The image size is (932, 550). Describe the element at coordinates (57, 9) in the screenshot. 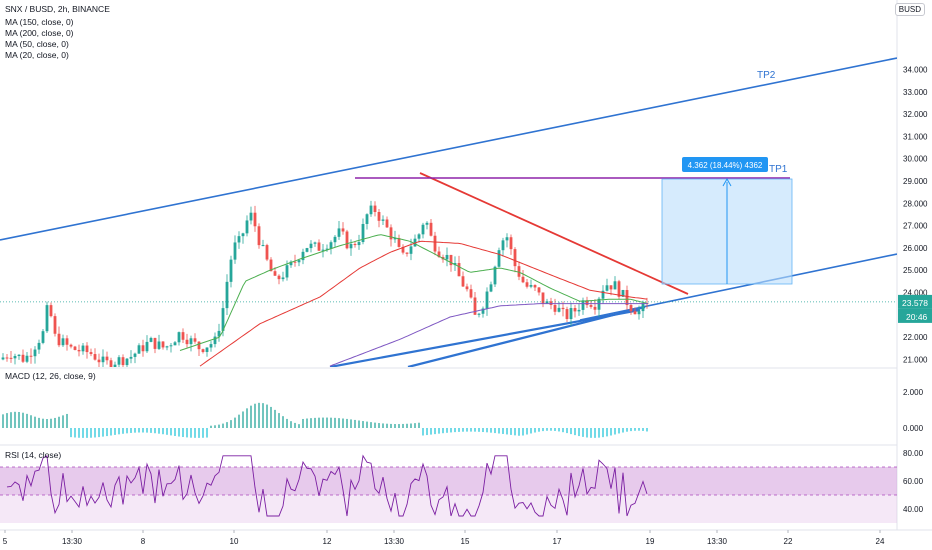

I see `symbol-title: SNX / BUSD, 2h, BINANCE` at that location.